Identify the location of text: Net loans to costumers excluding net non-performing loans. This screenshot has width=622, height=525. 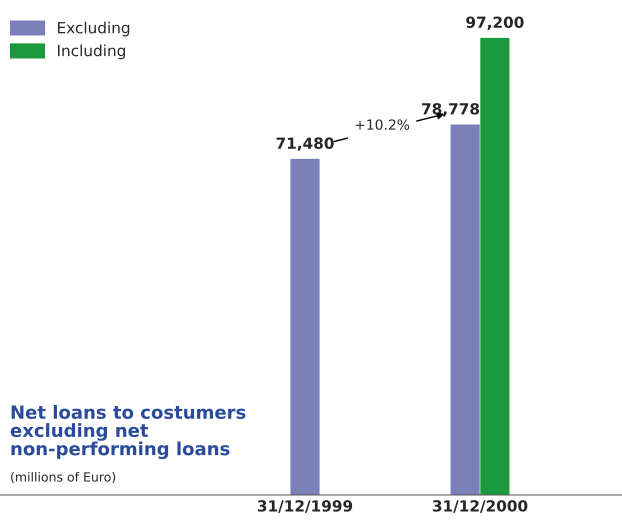
(128, 432).